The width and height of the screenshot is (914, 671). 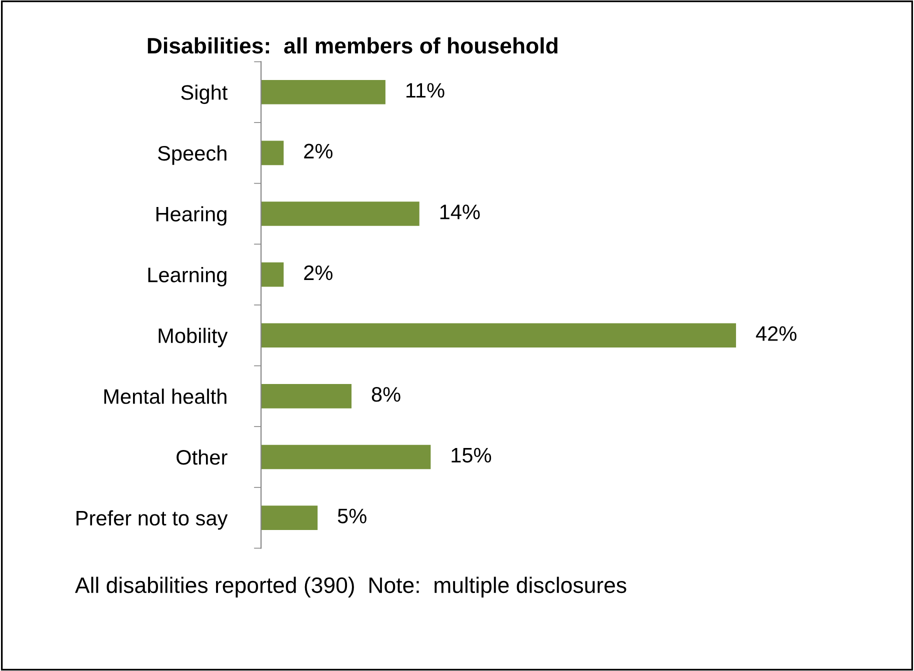 What do you see at coordinates (204, 94) in the screenshot?
I see `y-tick-label: Sight` at bounding box center [204, 94].